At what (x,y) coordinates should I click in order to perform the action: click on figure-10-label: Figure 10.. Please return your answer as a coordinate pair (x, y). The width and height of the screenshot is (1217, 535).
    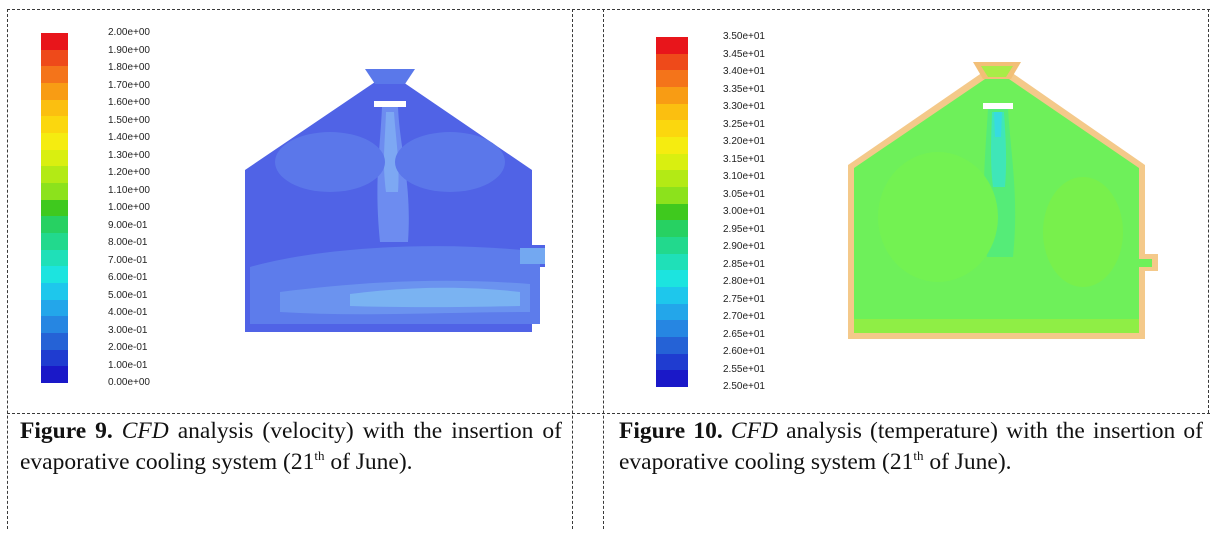
    Looking at the image, I should click on (671, 431).